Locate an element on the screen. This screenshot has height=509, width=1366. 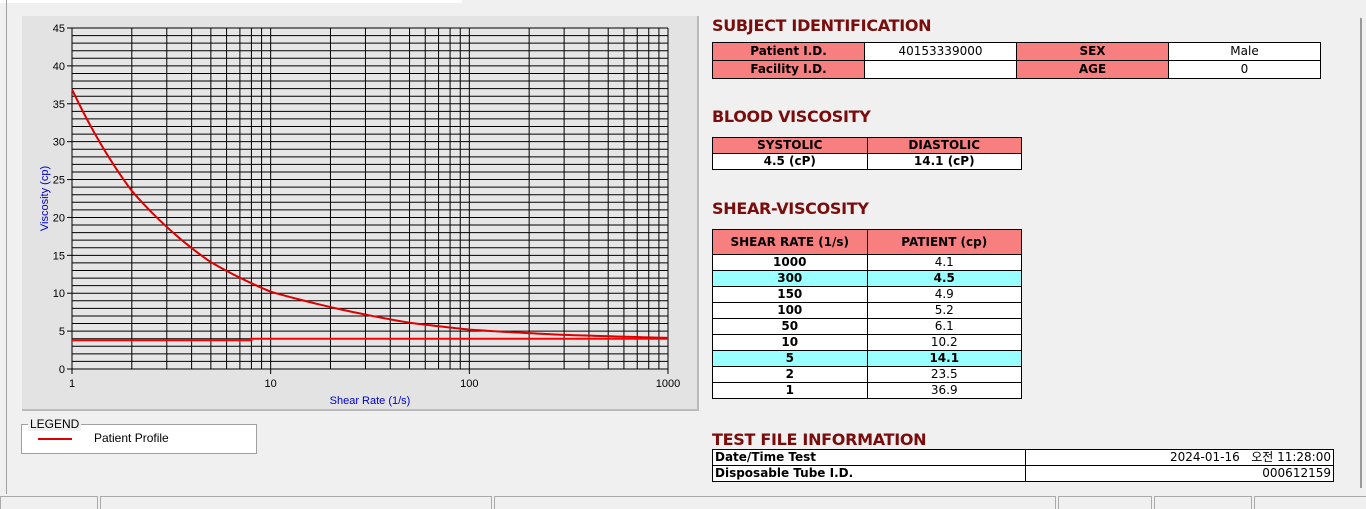
facility-value is located at coordinates (940, 69).